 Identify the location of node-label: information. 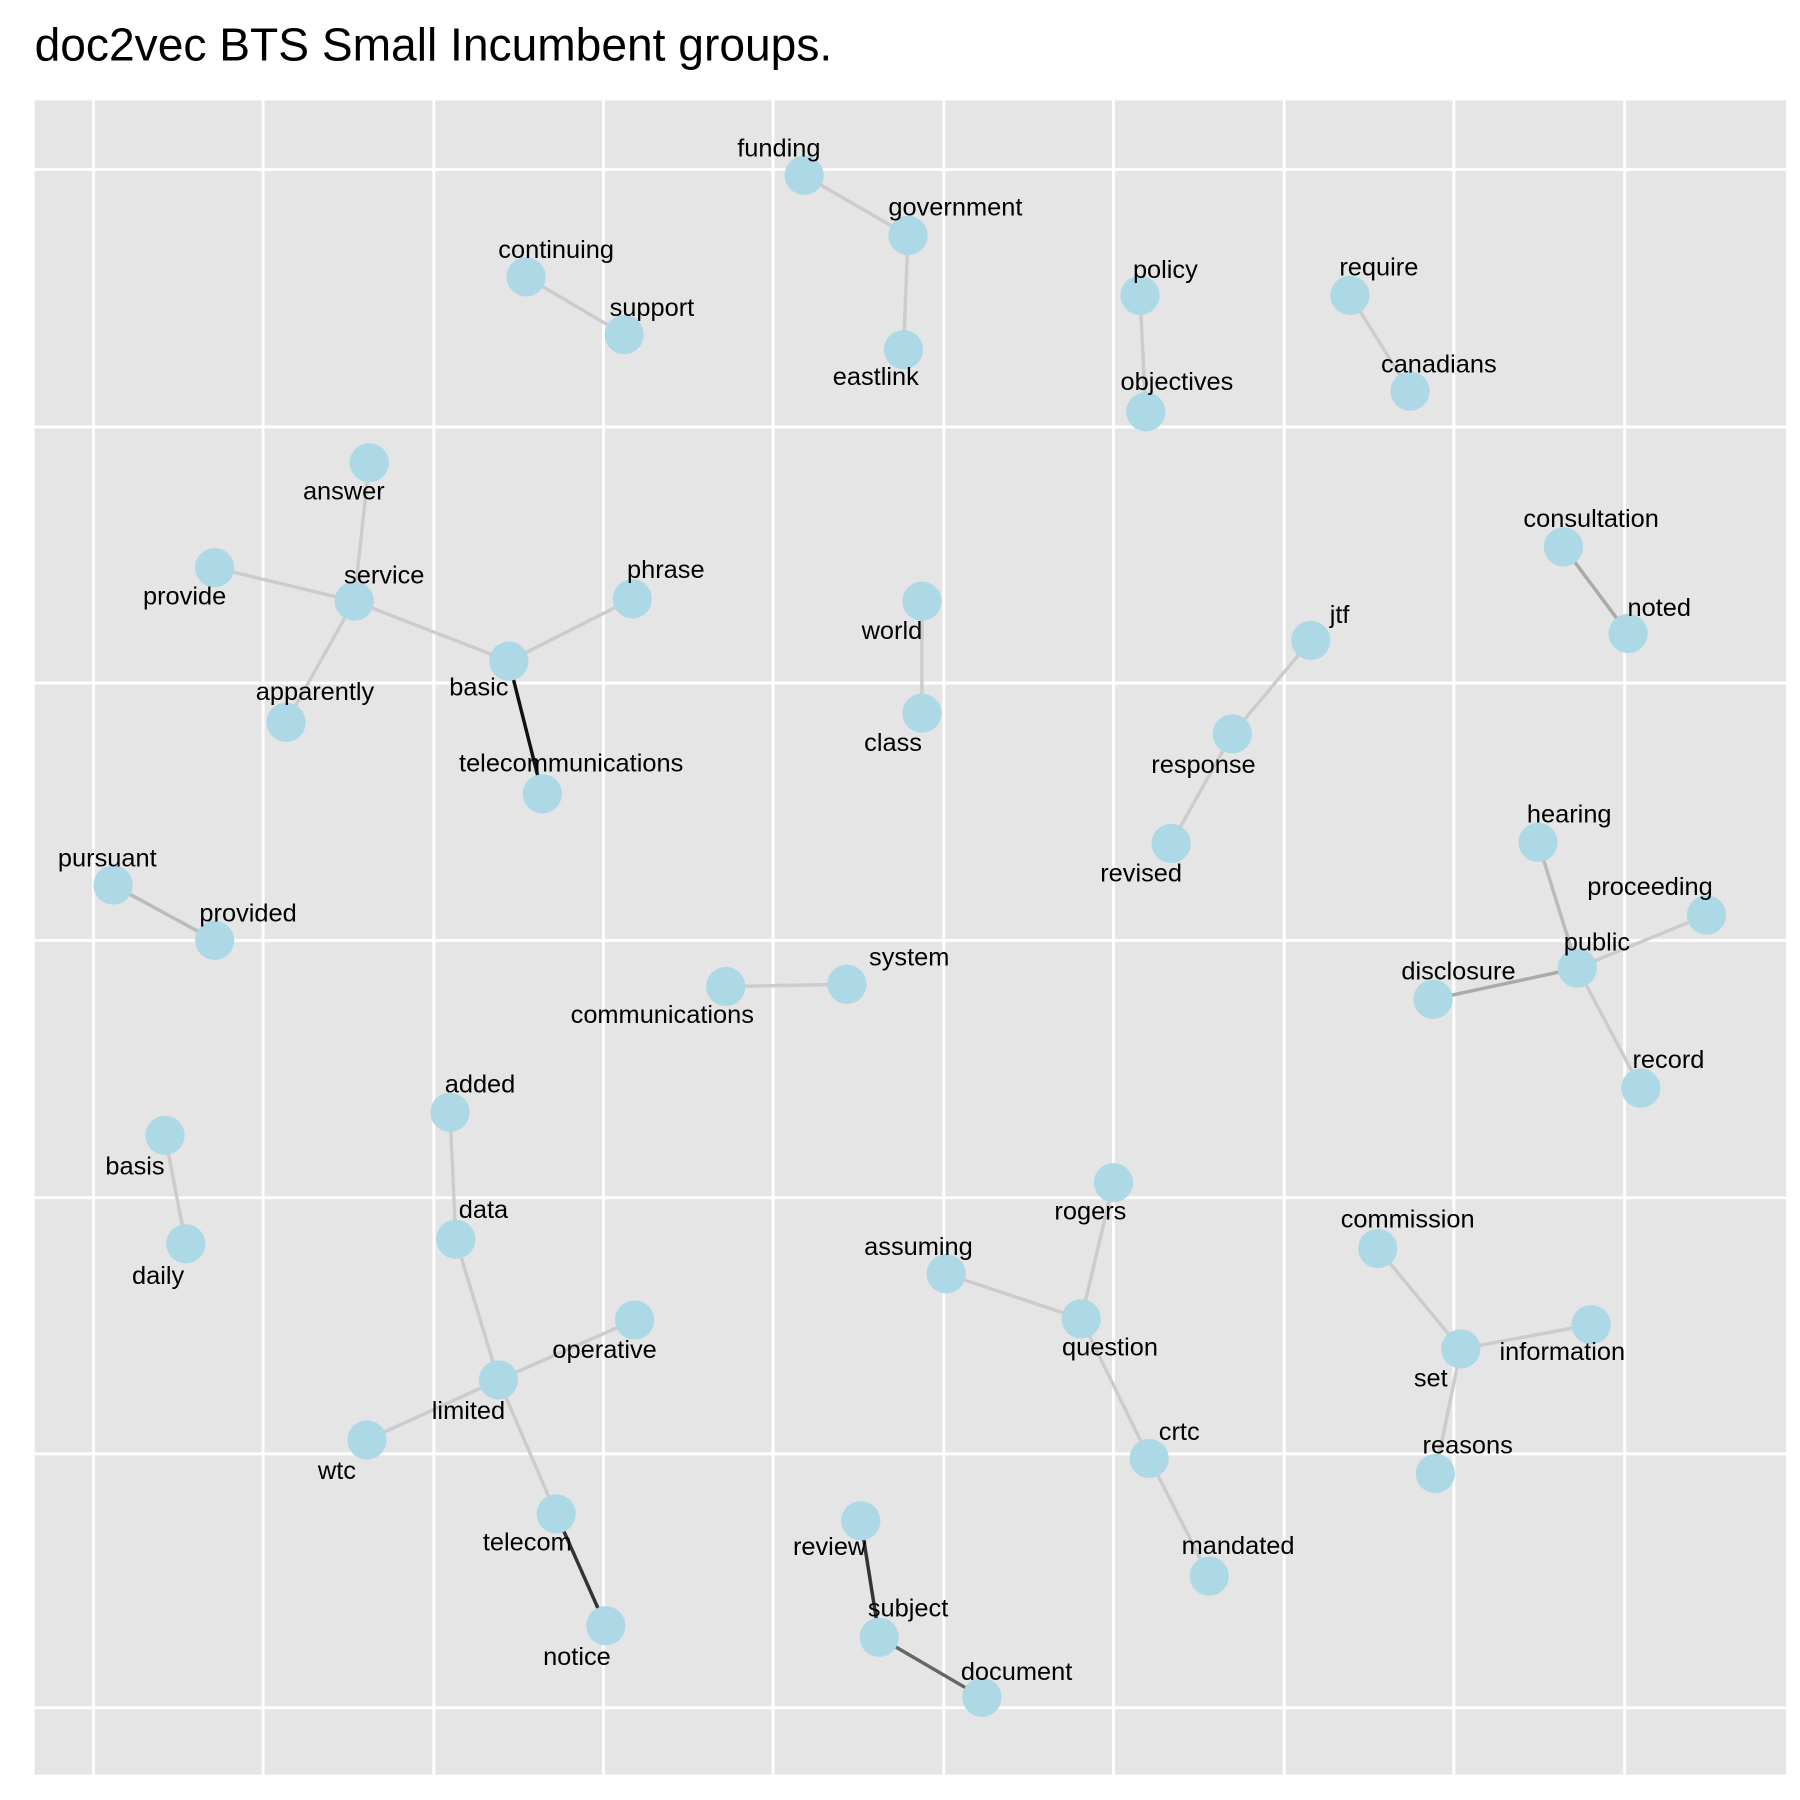
(1563, 1352).